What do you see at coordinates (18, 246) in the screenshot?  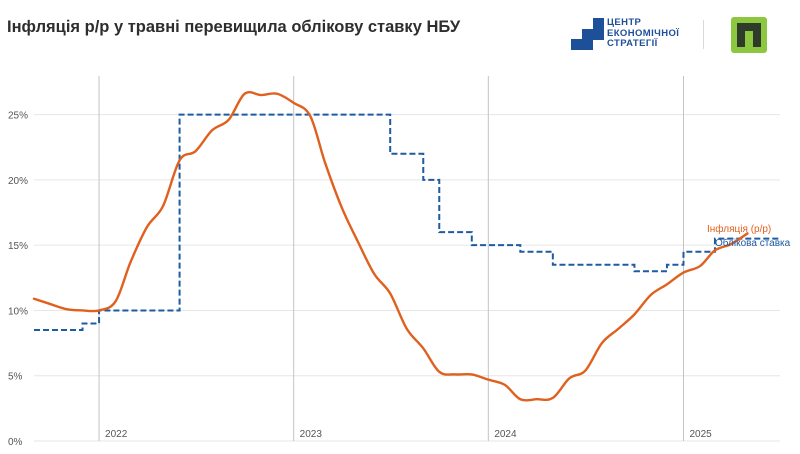 I see `y-tick-label: 15%` at bounding box center [18, 246].